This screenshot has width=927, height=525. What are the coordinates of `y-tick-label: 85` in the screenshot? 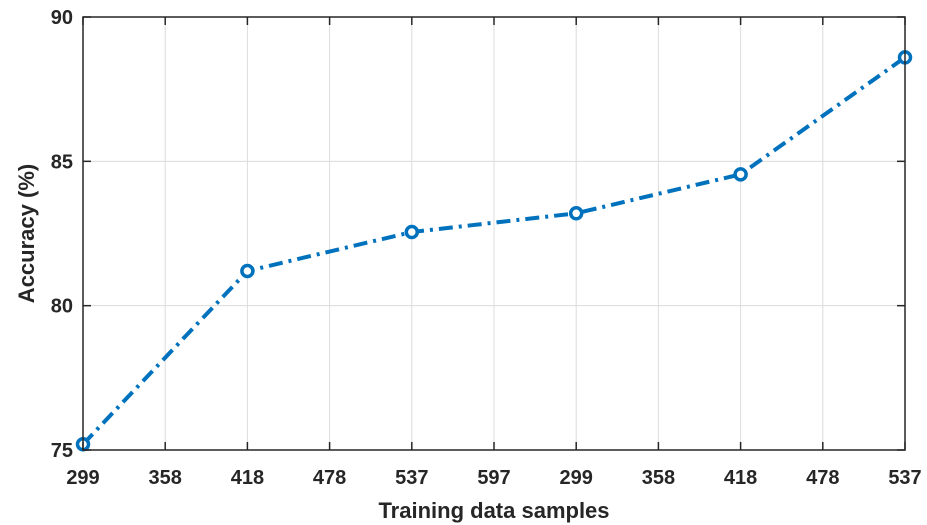 It's located at (62, 162).